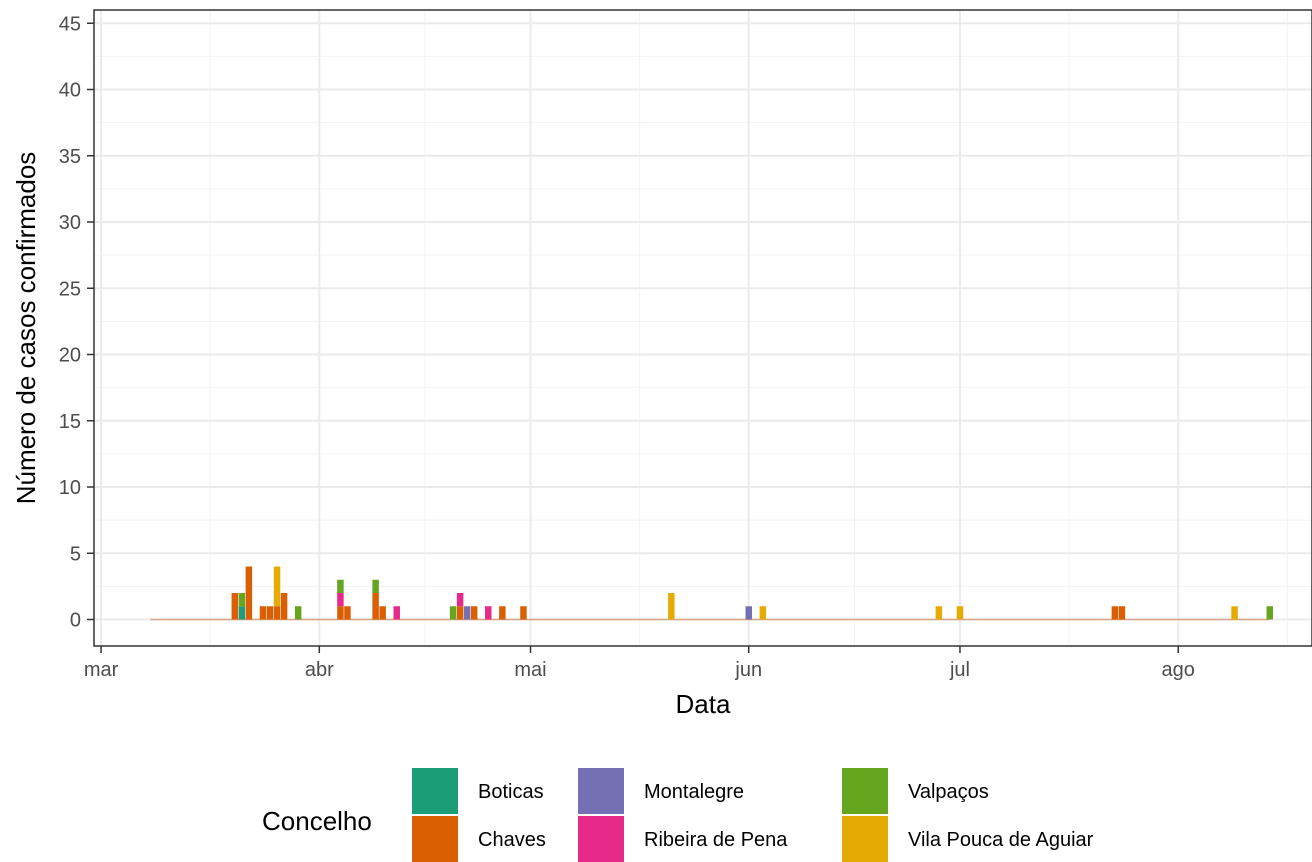 The height and width of the screenshot is (862, 1312). What do you see at coordinates (639, 663) in the screenshot?
I see `x-axis: mar abr mai jun jul ago` at bounding box center [639, 663].